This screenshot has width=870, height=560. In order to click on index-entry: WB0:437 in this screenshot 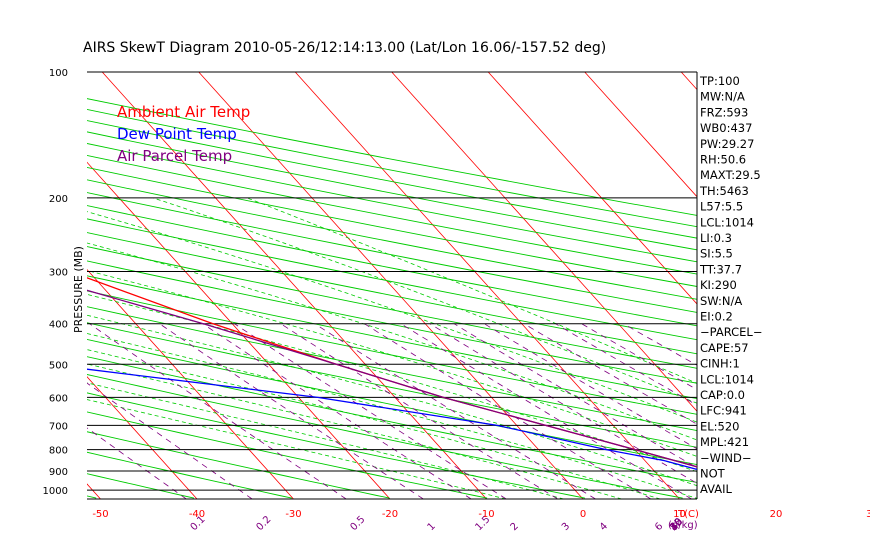, I will do `click(726, 128)`.